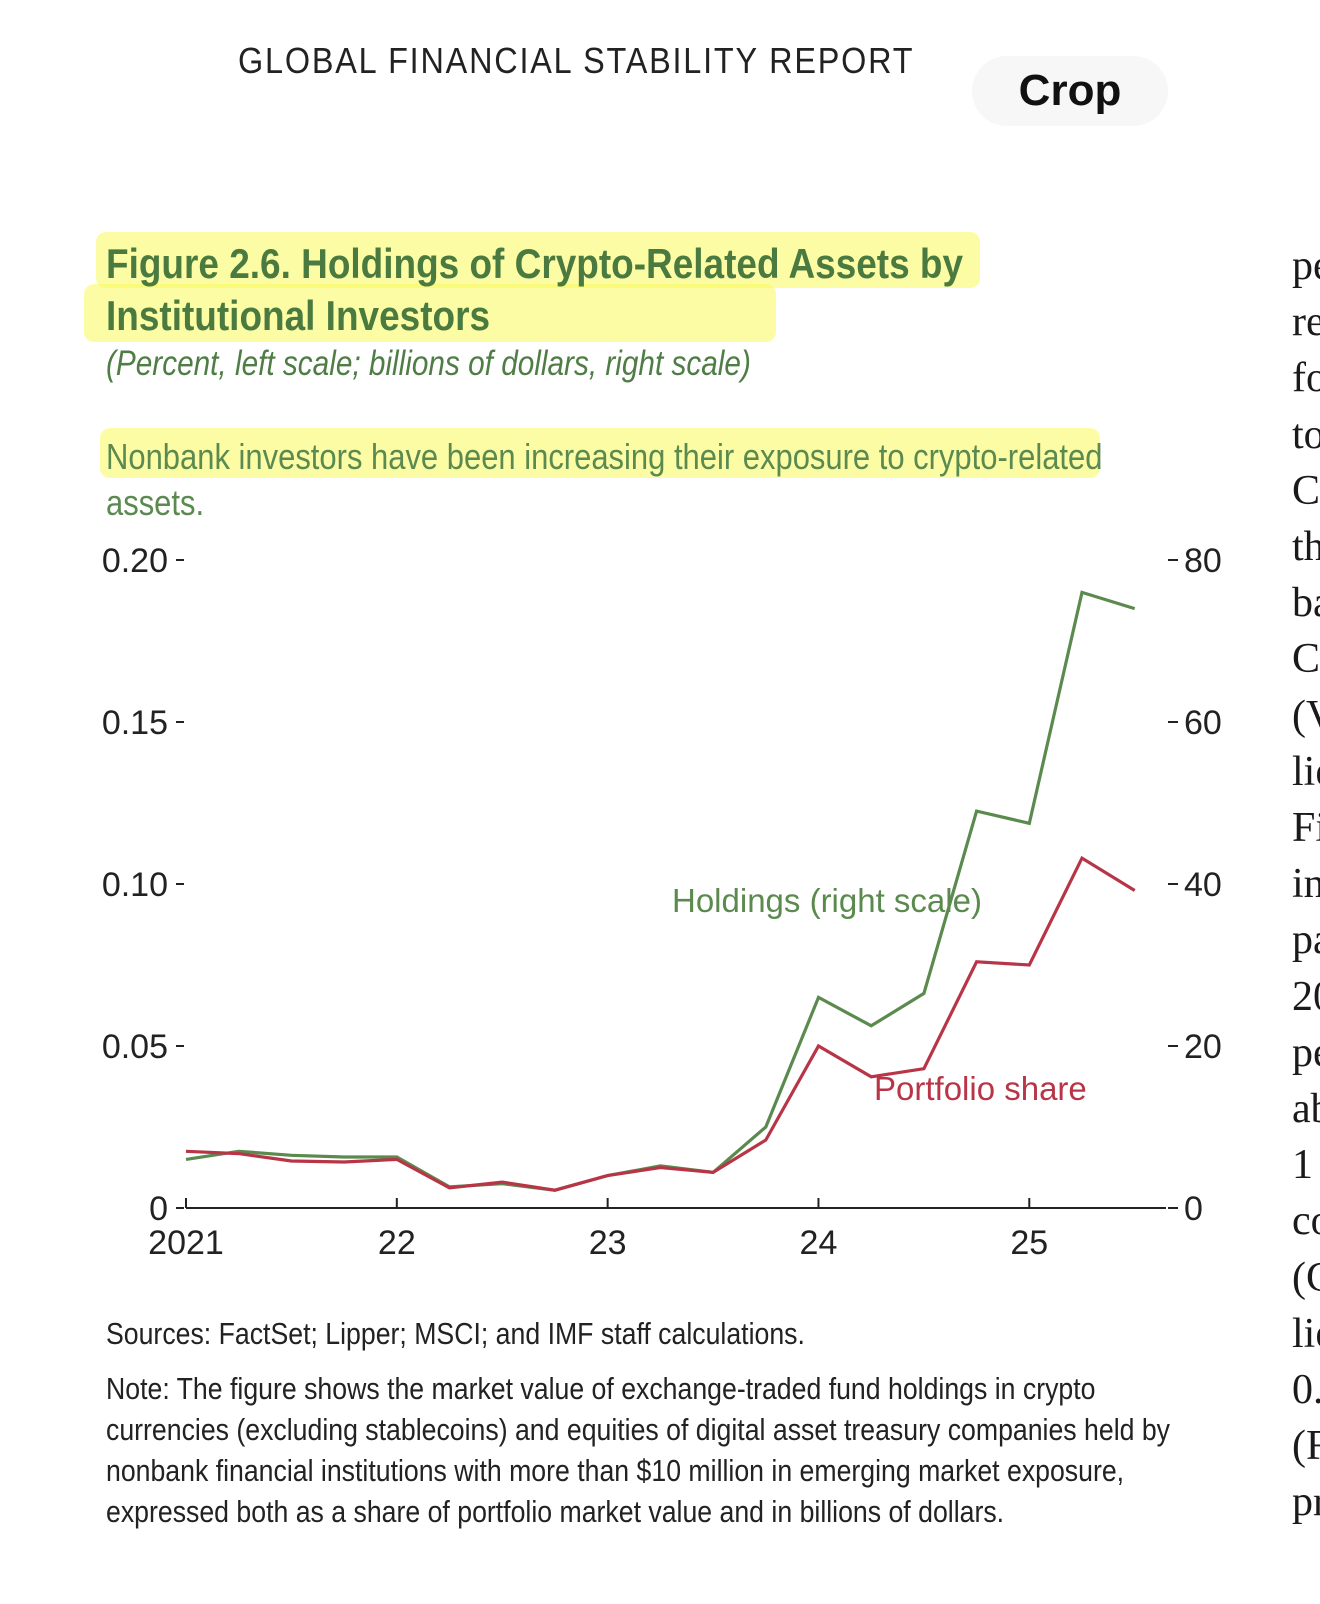 The image size is (1320, 1604). What do you see at coordinates (1306, 828) in the screenshot?
I see `adjacent-column-line: Fi` at bounding box center [1306, 828].